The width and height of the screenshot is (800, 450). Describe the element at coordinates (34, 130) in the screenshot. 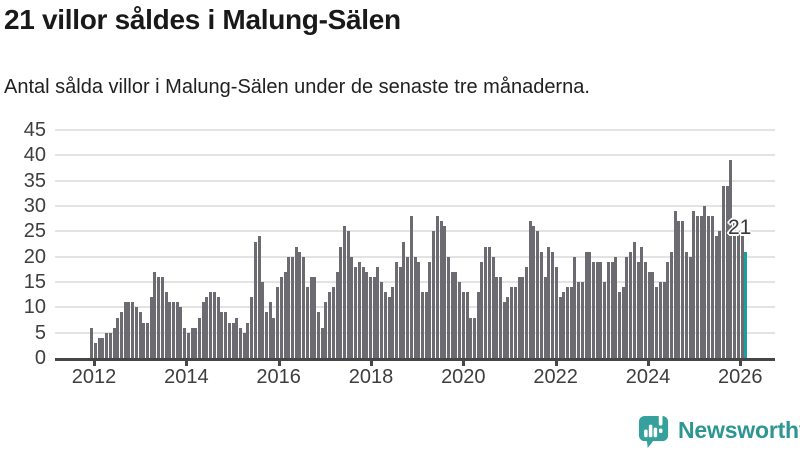

I see `y-tick-label: 45` at that location.